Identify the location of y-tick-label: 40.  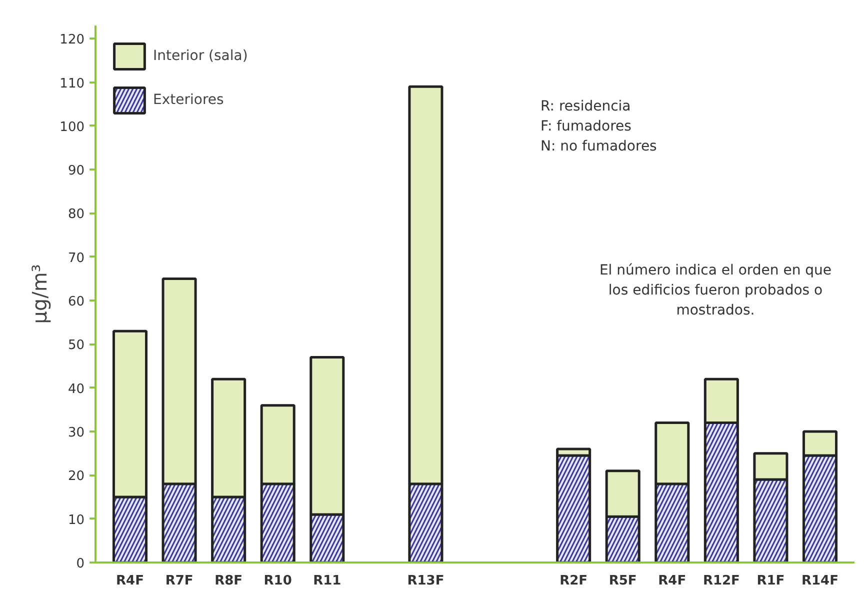
(76, 389).